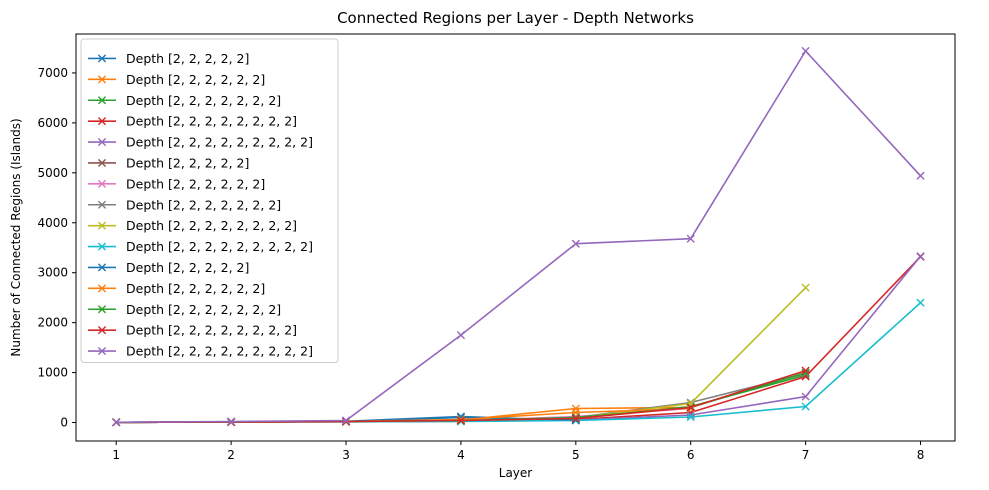 The width and height of the screenshot is (989, 490). Describe the element at coordinates (52, 123) in the screenshot. I see `y-tick-label: 6000` at that location.